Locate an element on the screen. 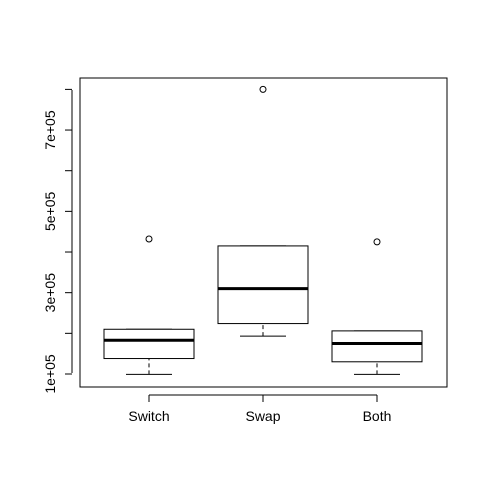 The height and width of the screenshot is (484, 489). box-switch is located at coordinates (149, 305).